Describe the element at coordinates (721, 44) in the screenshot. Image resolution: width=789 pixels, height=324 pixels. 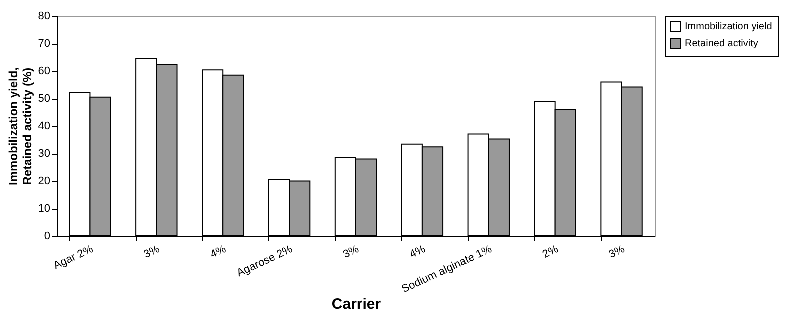
I see `legend-label: Retained activity` at that location.